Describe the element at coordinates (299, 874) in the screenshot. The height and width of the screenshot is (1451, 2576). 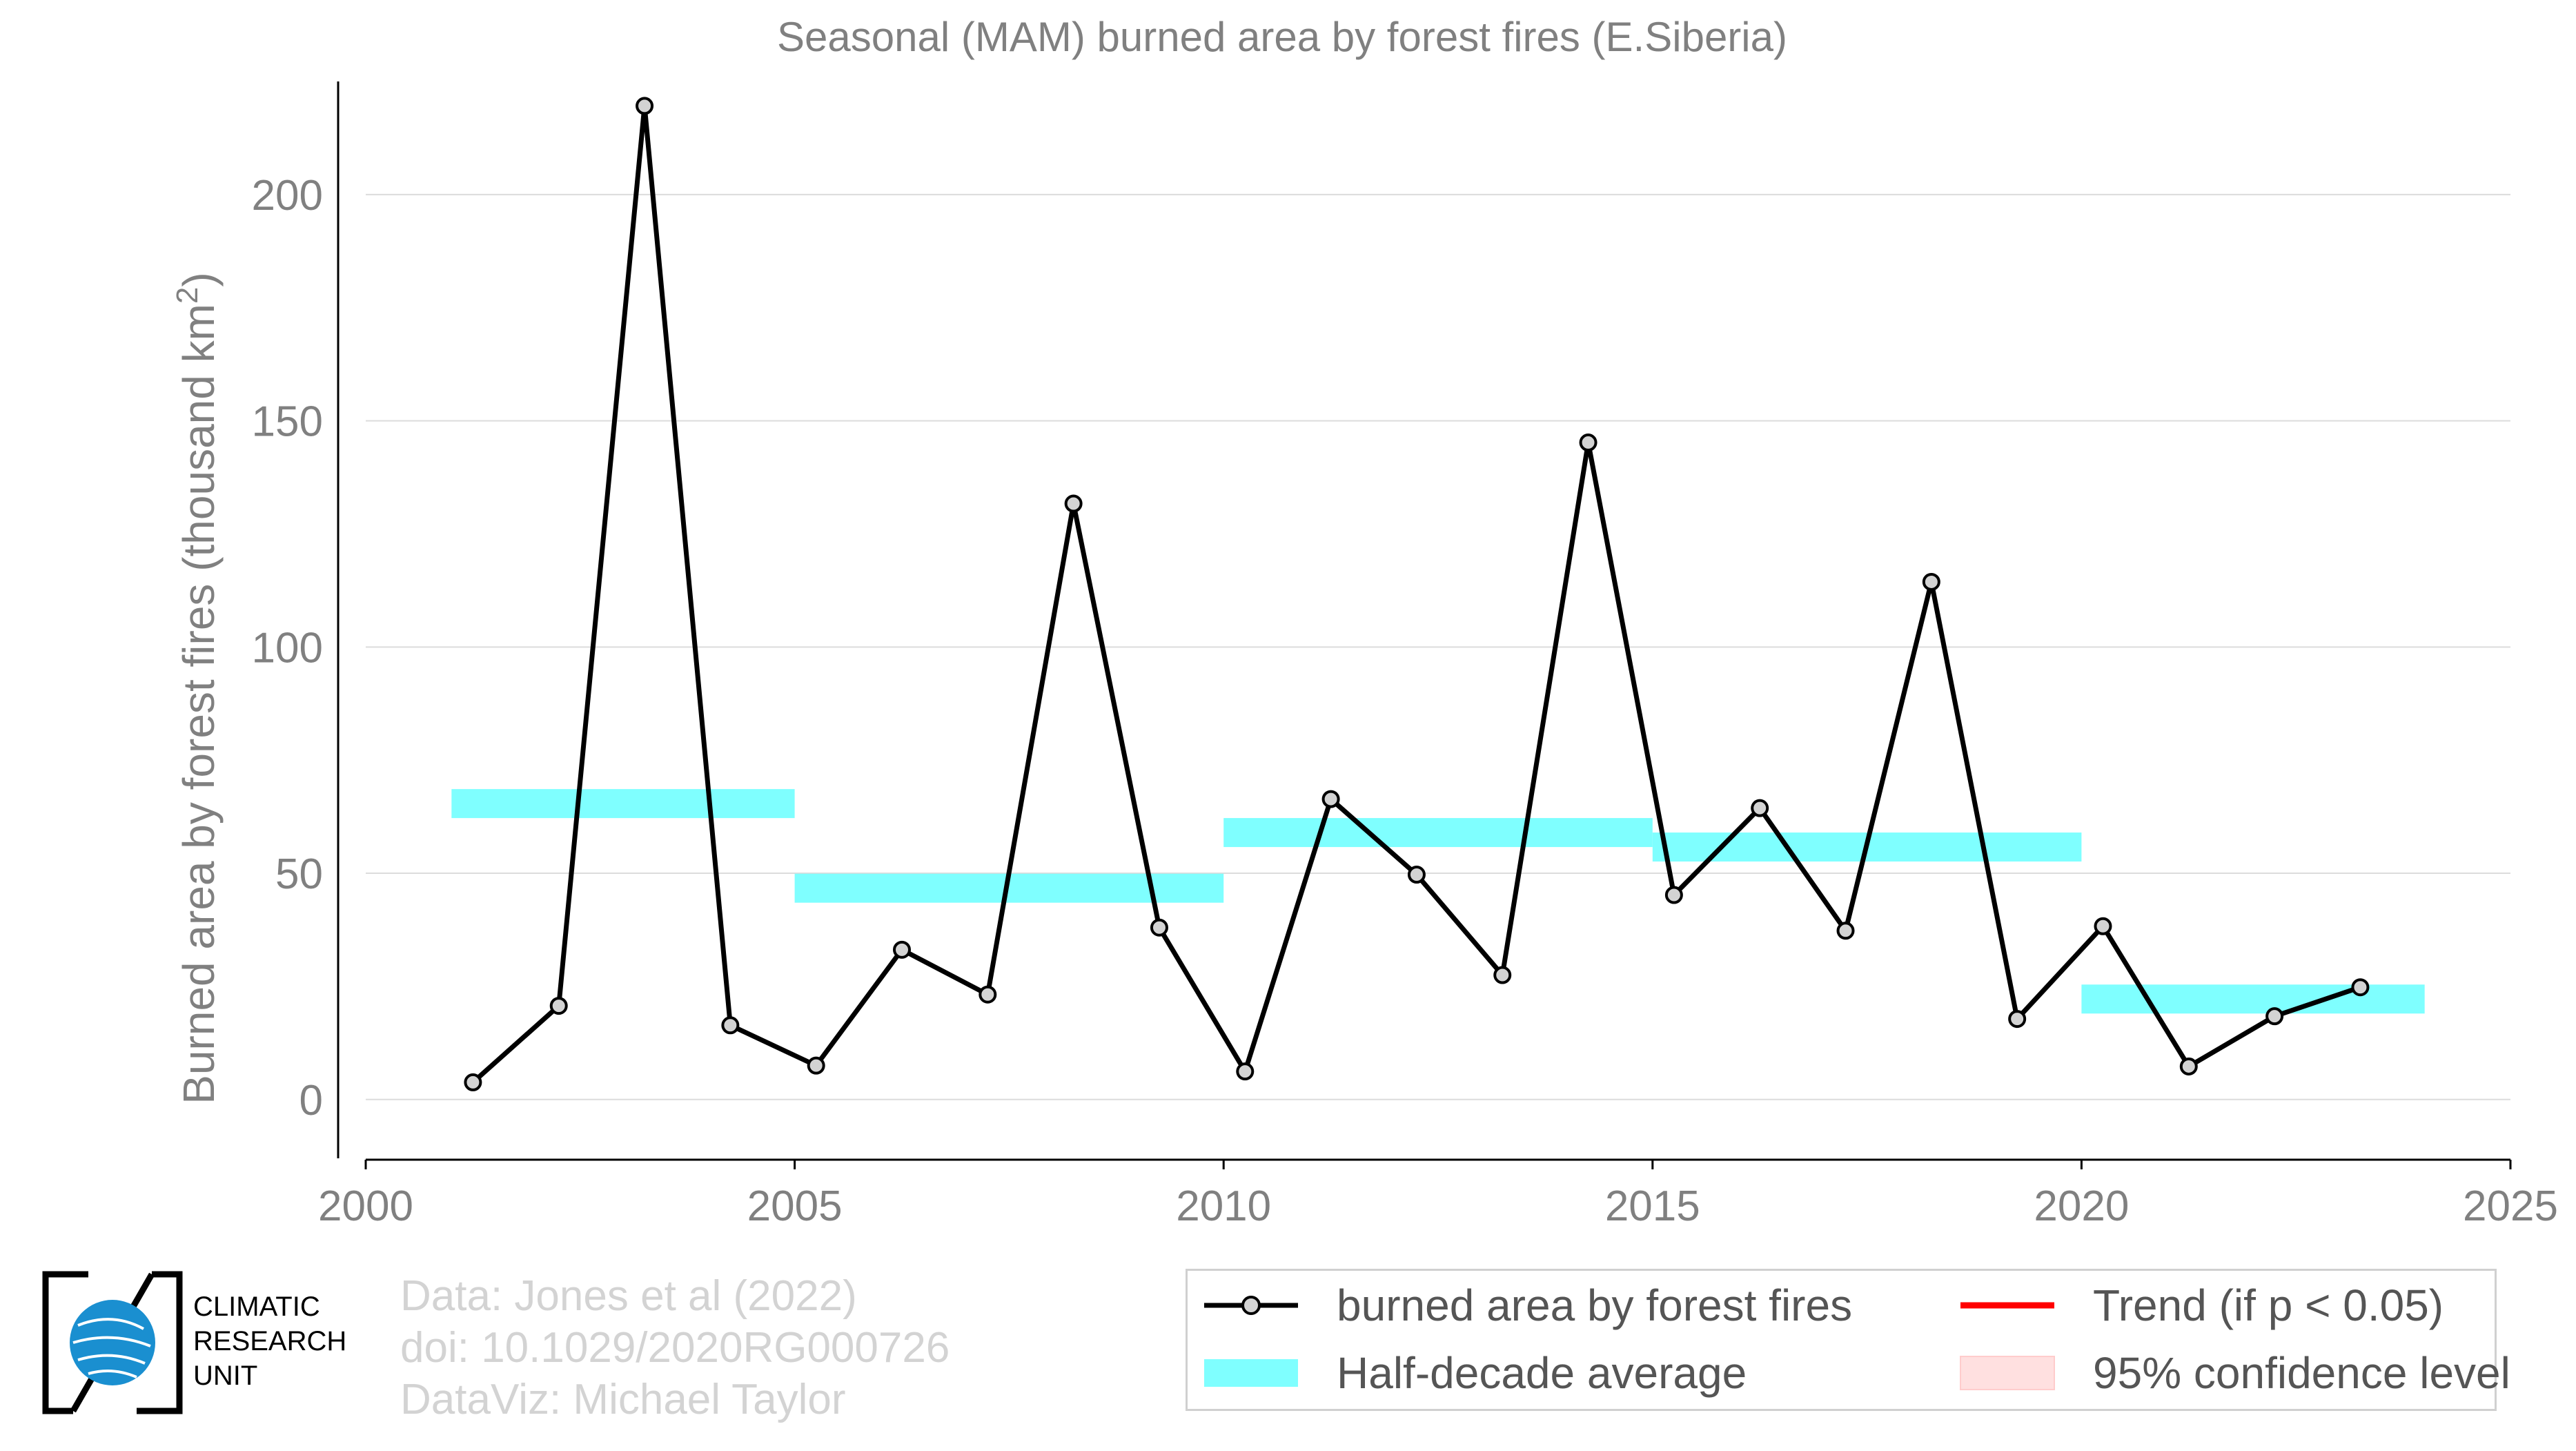
I see `y-tick-label-50: 50` at that location.